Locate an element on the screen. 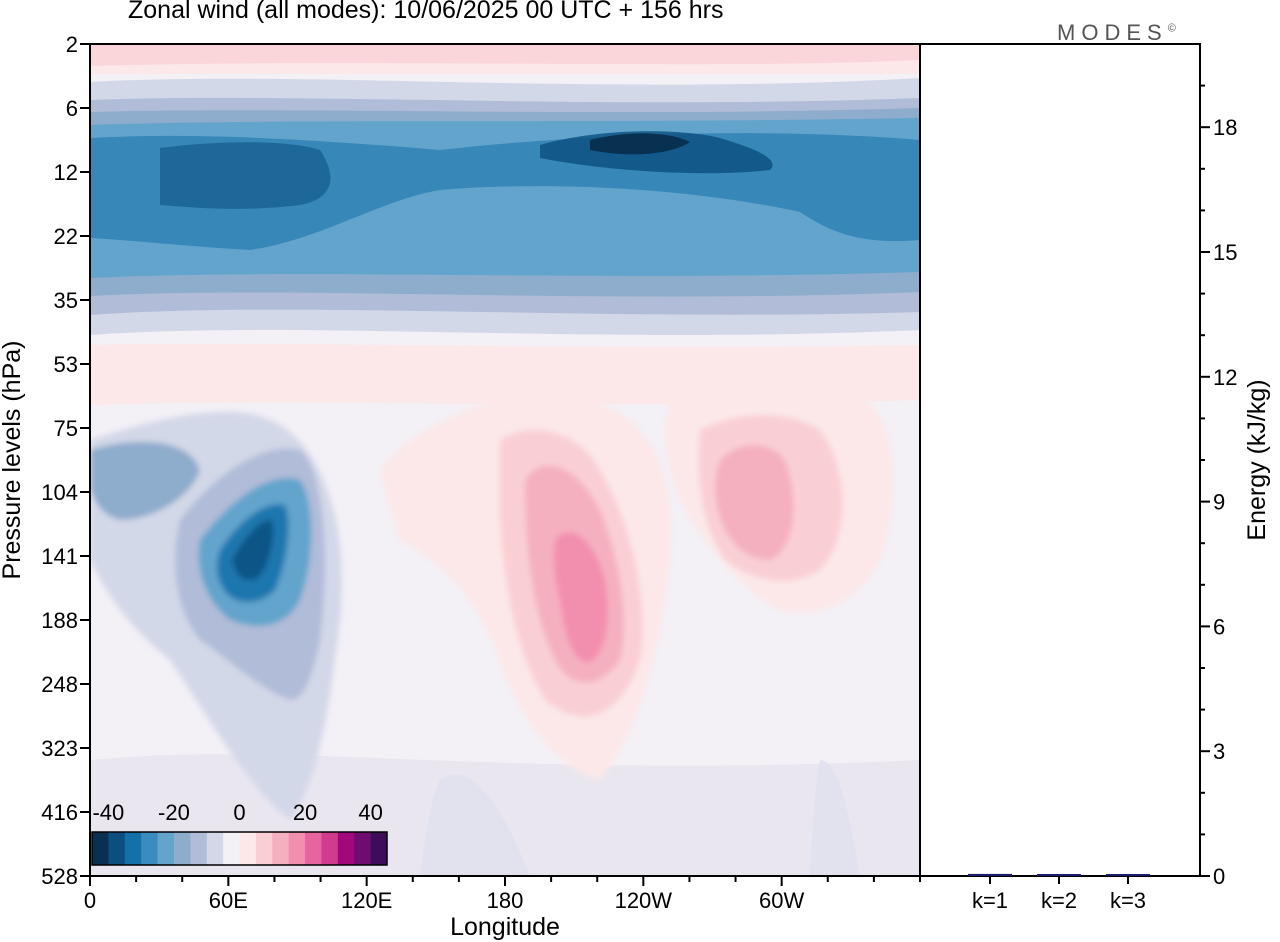 This screenshot has height=942, width=1280. y-axis-energy: 0 3 6 9 12 15 18 is located at coordinates (1218, 486).